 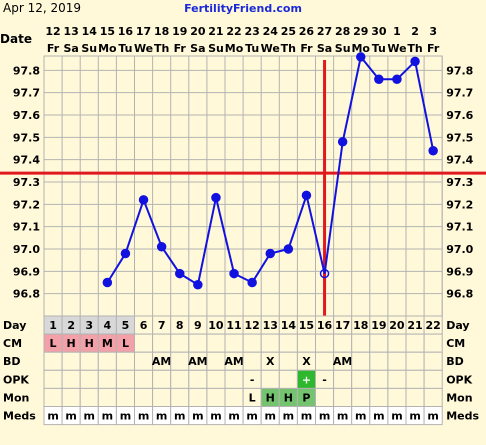 I want to click on date-label: 25, so click(x=288, y=31).